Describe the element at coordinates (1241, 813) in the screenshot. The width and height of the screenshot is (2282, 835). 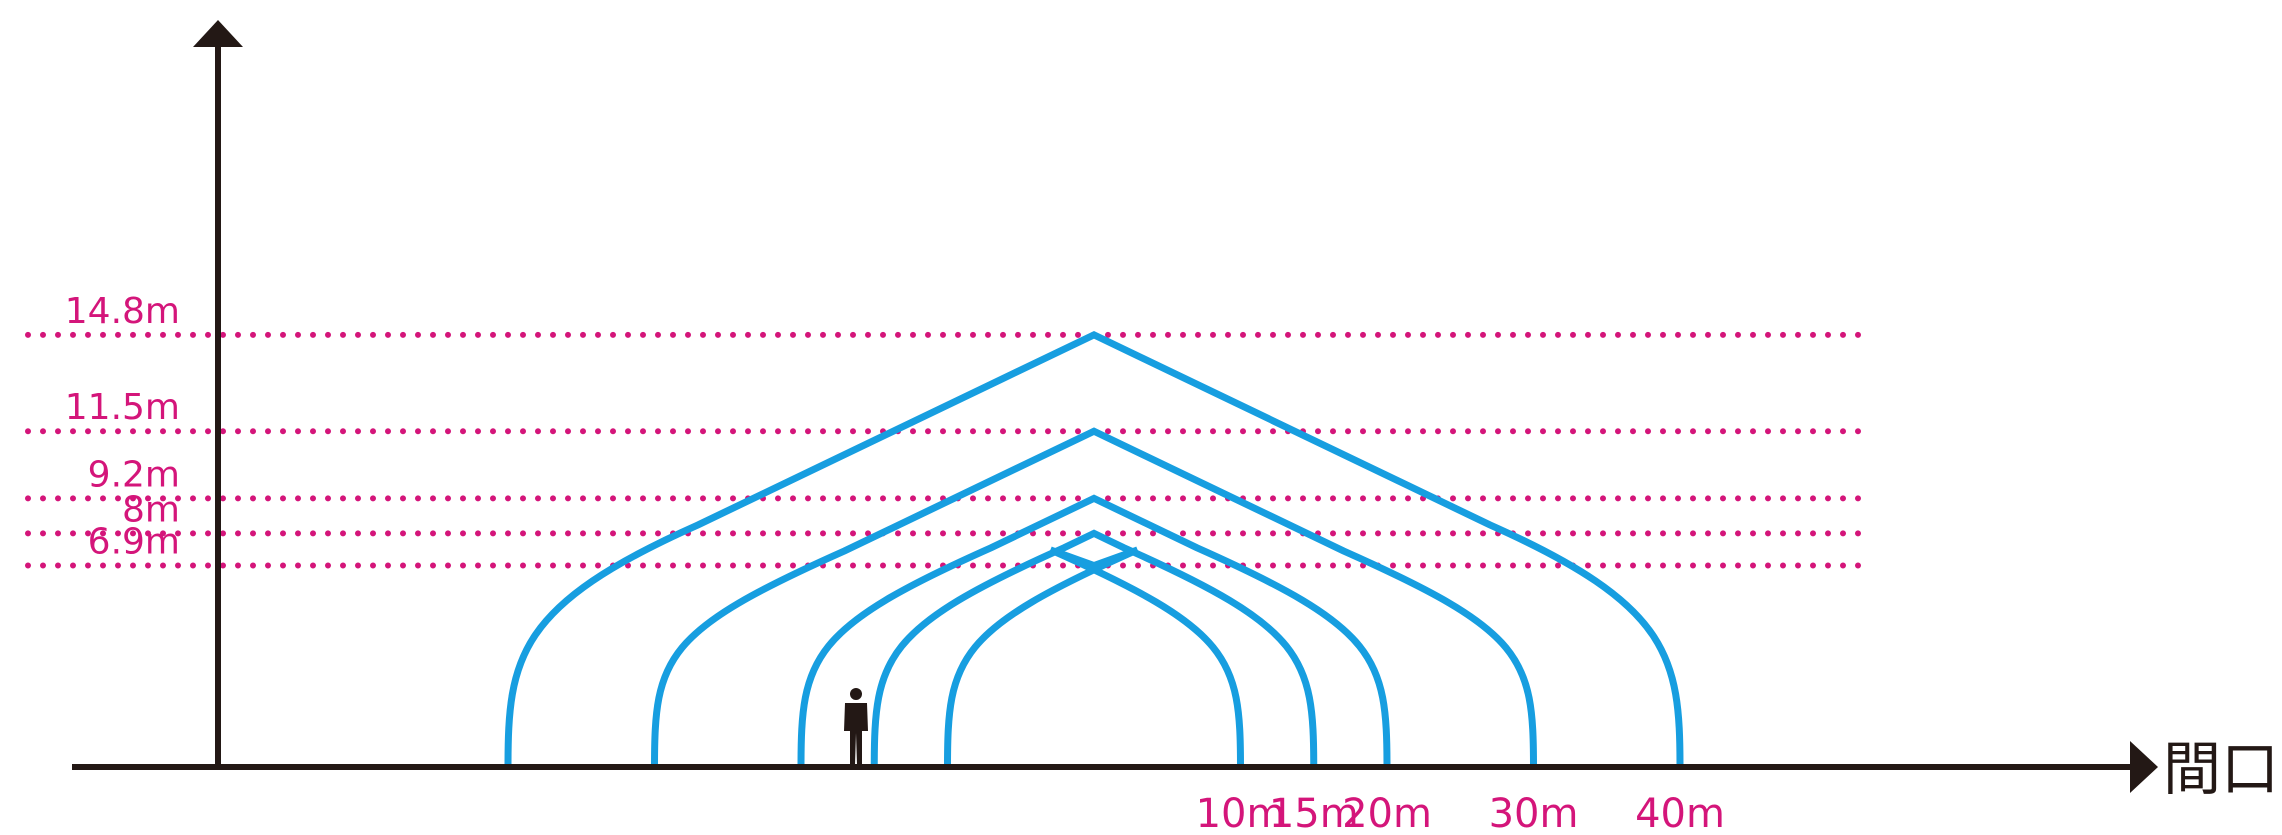
I see `span-label: 10m` at that location.